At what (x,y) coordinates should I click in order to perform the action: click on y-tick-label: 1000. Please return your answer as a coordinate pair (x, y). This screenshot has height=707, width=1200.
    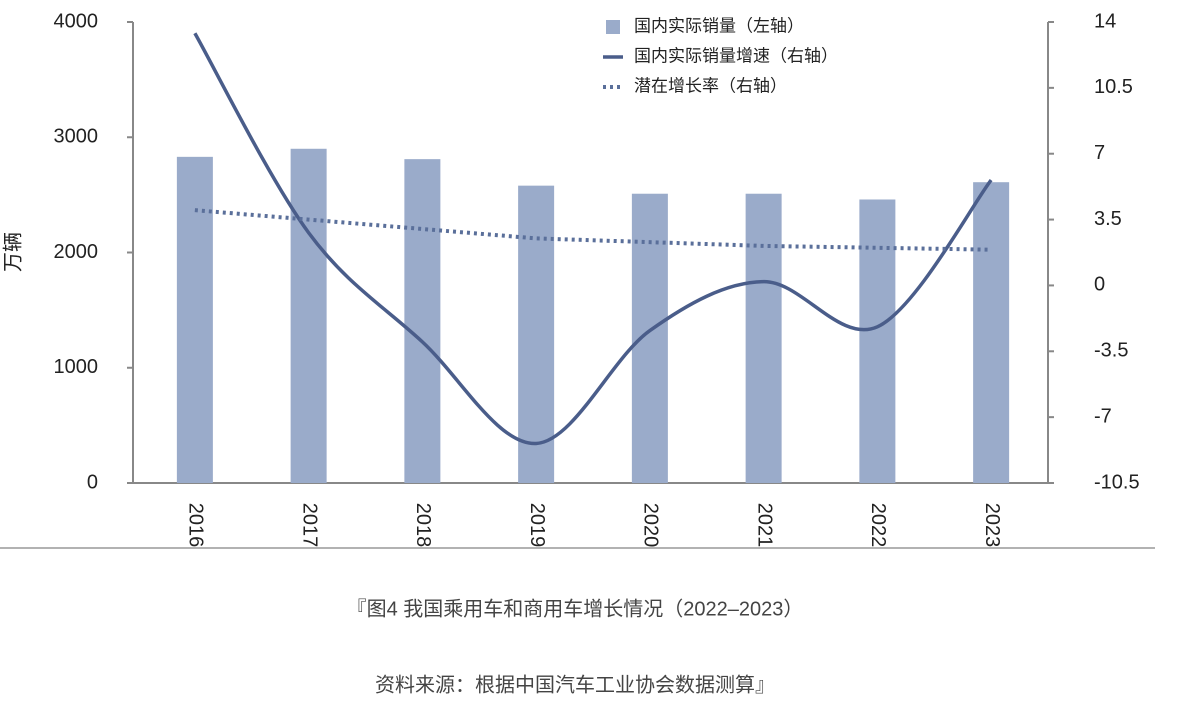
    Looking at the image, I should click on (76, 367).